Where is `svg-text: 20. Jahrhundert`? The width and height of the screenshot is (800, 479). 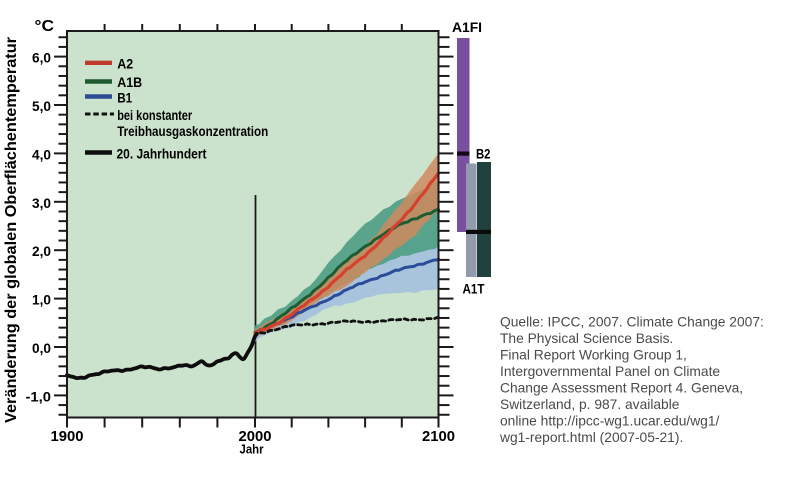
svg-text: 20. Jahrhundert is located at coordinates (162, 154).